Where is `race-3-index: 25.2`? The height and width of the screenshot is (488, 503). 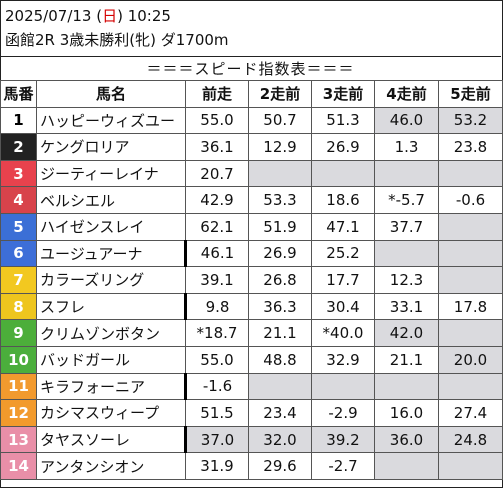 race-3-index: 25.2 is located at coordinates (343, 253).